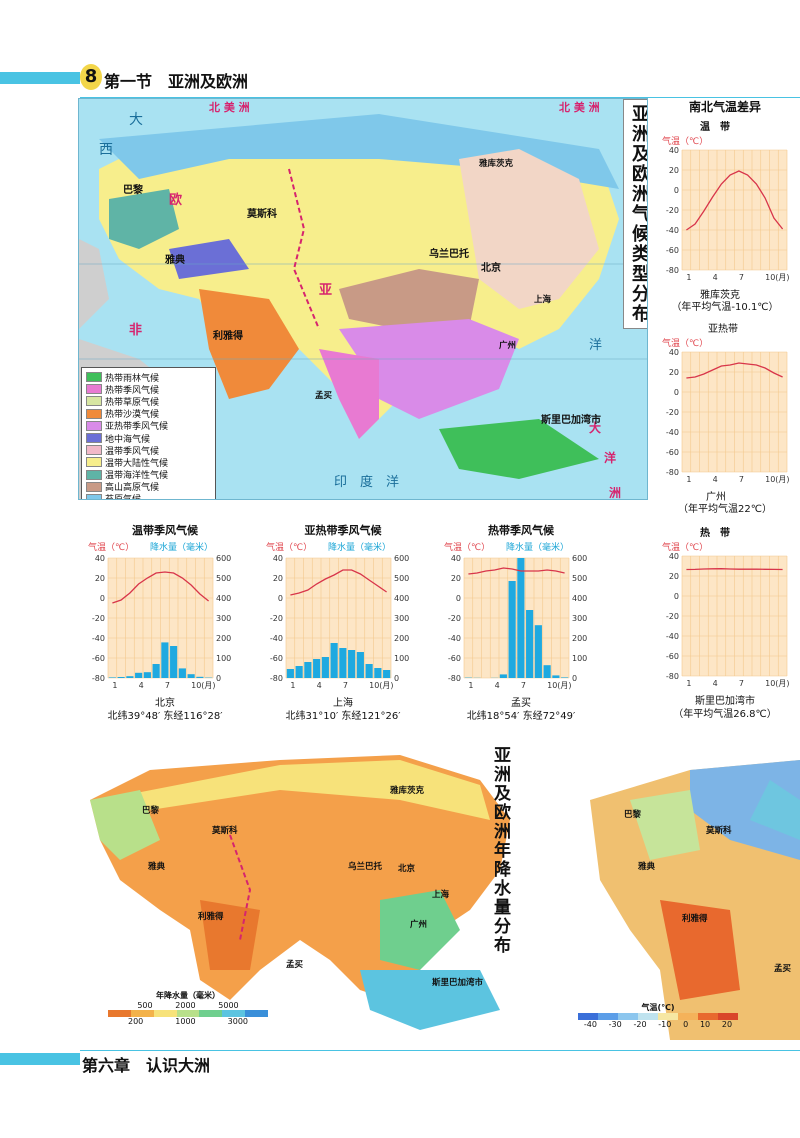 Image resolution: width=800 pixels, height=1138 pixels. I want to click on temperate-temp-chart: 40 20 0 -20 -40 -60 -80 1 4 7 10(月), so click(728, 214).